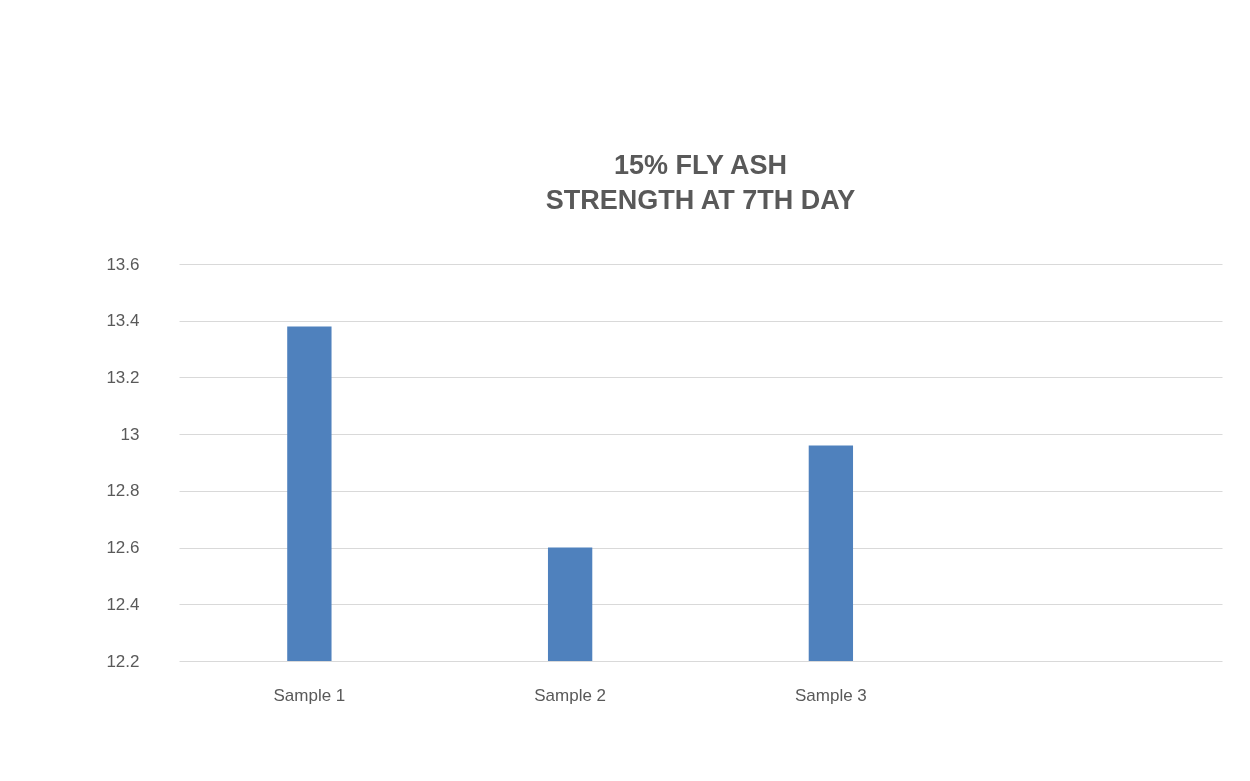  What do you see at coordinates (830, 695) in the screenshot?
I see `x-tick-label: Sample 3` at bounding box center [830, 695].